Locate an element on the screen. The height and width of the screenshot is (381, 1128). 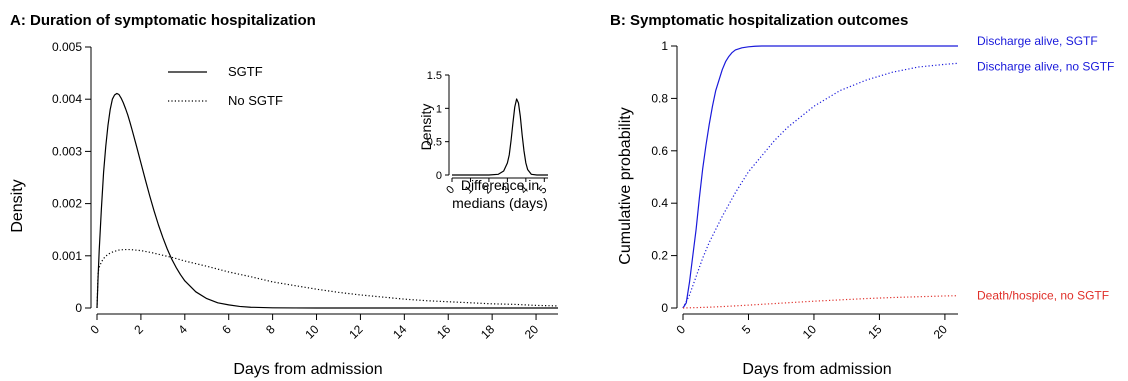
panel-b-x-ticks: 0 5 10 15 20 is located at coordinates (811, 328).